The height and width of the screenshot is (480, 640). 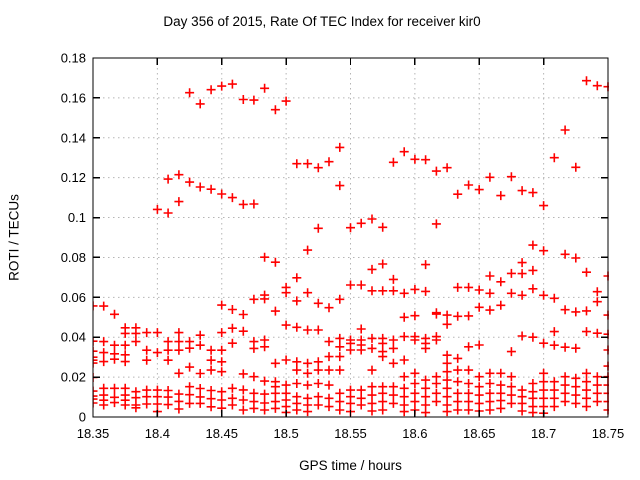 What do you see at coordinates (93, 433) in the screenshot?
I see `x-tick-label: 18.35` at bounding box center [93, 433].